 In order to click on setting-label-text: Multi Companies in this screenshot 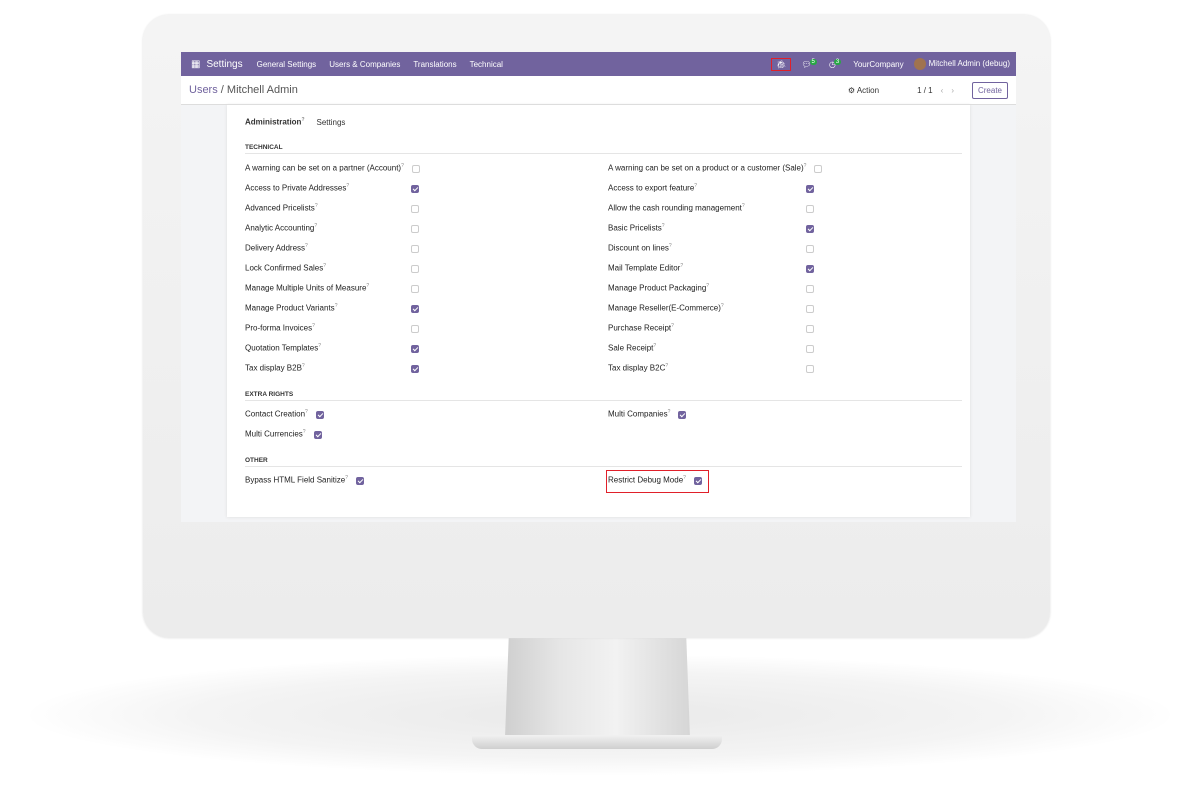, I will do `click(638, 414)`.